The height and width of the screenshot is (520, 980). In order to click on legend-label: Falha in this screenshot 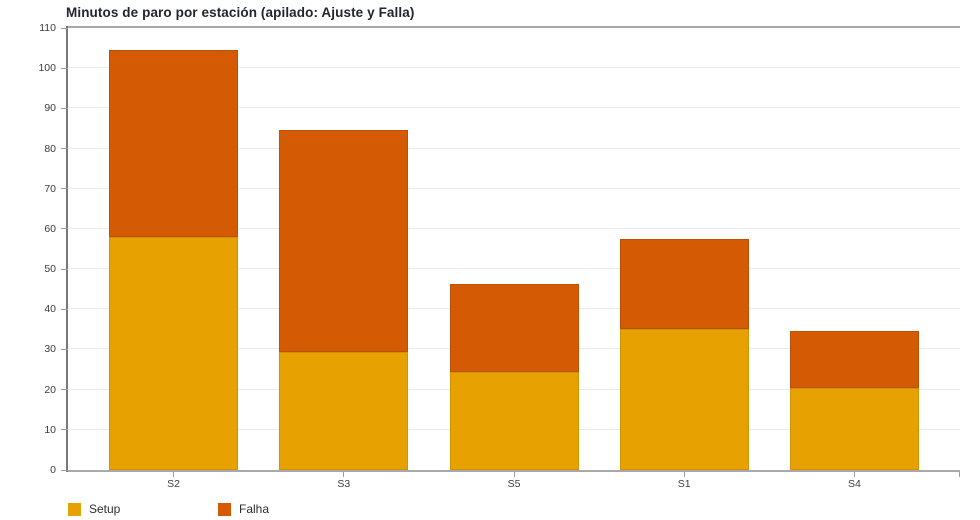, I will do `click(254, 509)`.